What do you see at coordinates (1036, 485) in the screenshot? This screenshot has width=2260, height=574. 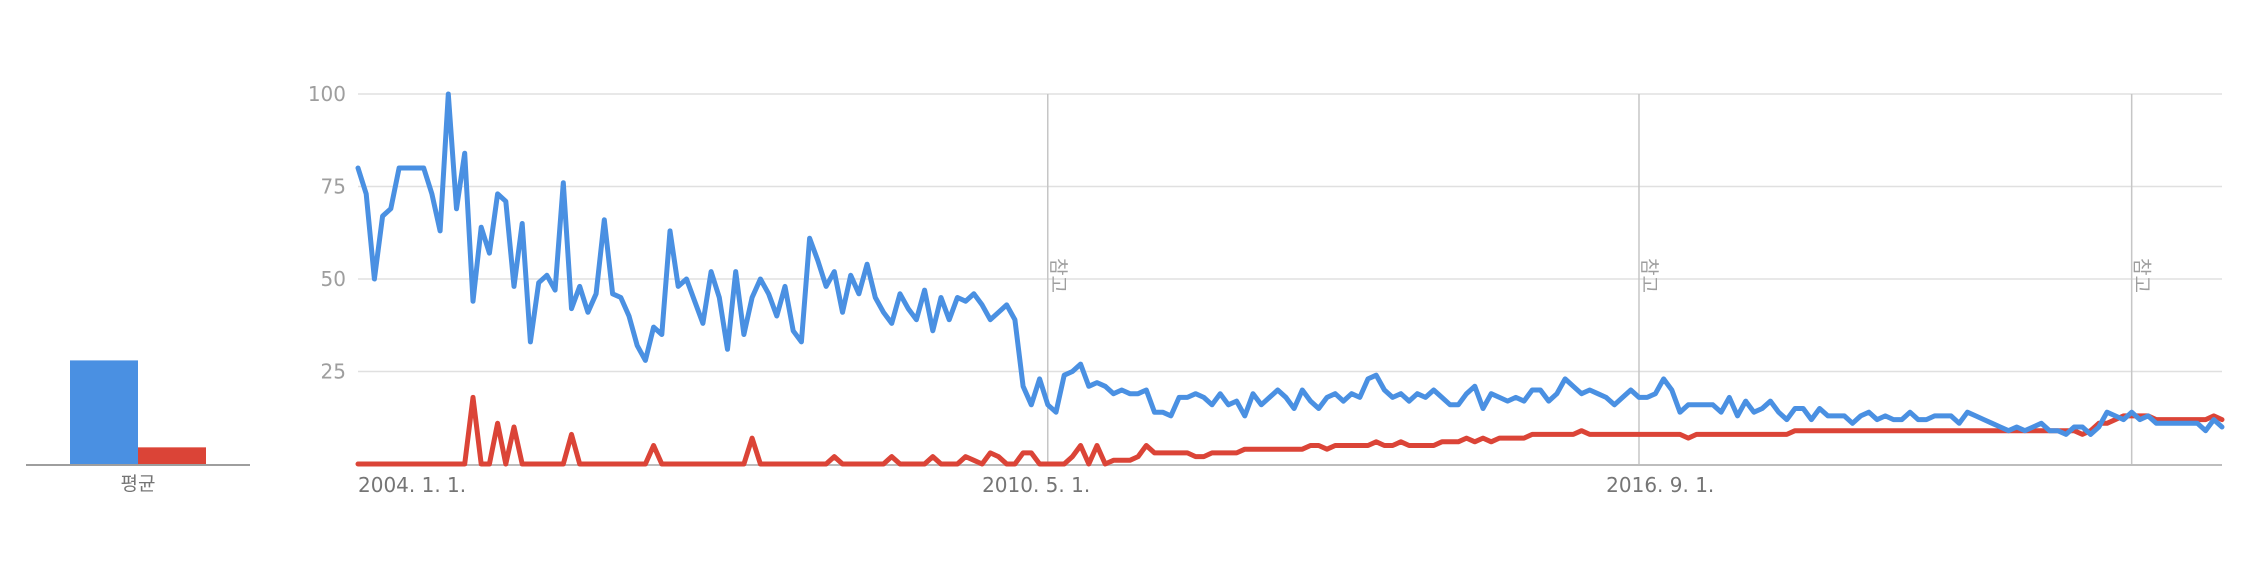 I see `x-tick-label: 2010. 5. 1.` at bounding box center [1036, 485].